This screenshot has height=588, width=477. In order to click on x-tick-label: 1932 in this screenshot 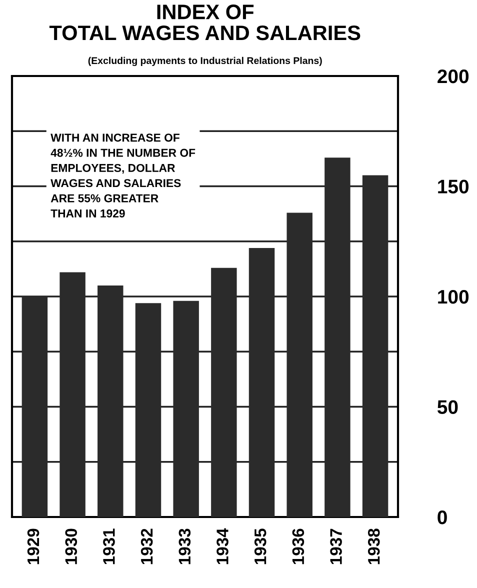, I will do `click(146, 546)`.